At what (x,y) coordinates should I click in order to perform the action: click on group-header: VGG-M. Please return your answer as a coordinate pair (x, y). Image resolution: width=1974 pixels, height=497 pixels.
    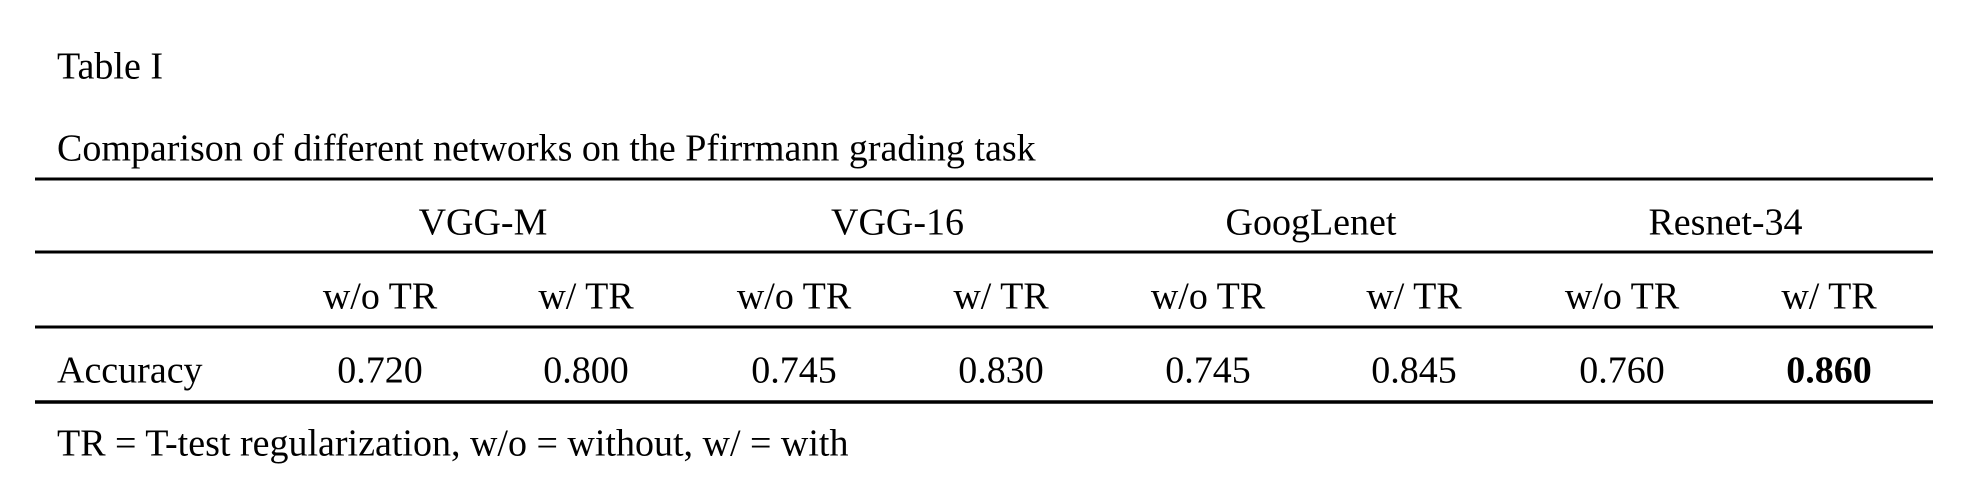
    Looking at the image, I should click on (483, 223).